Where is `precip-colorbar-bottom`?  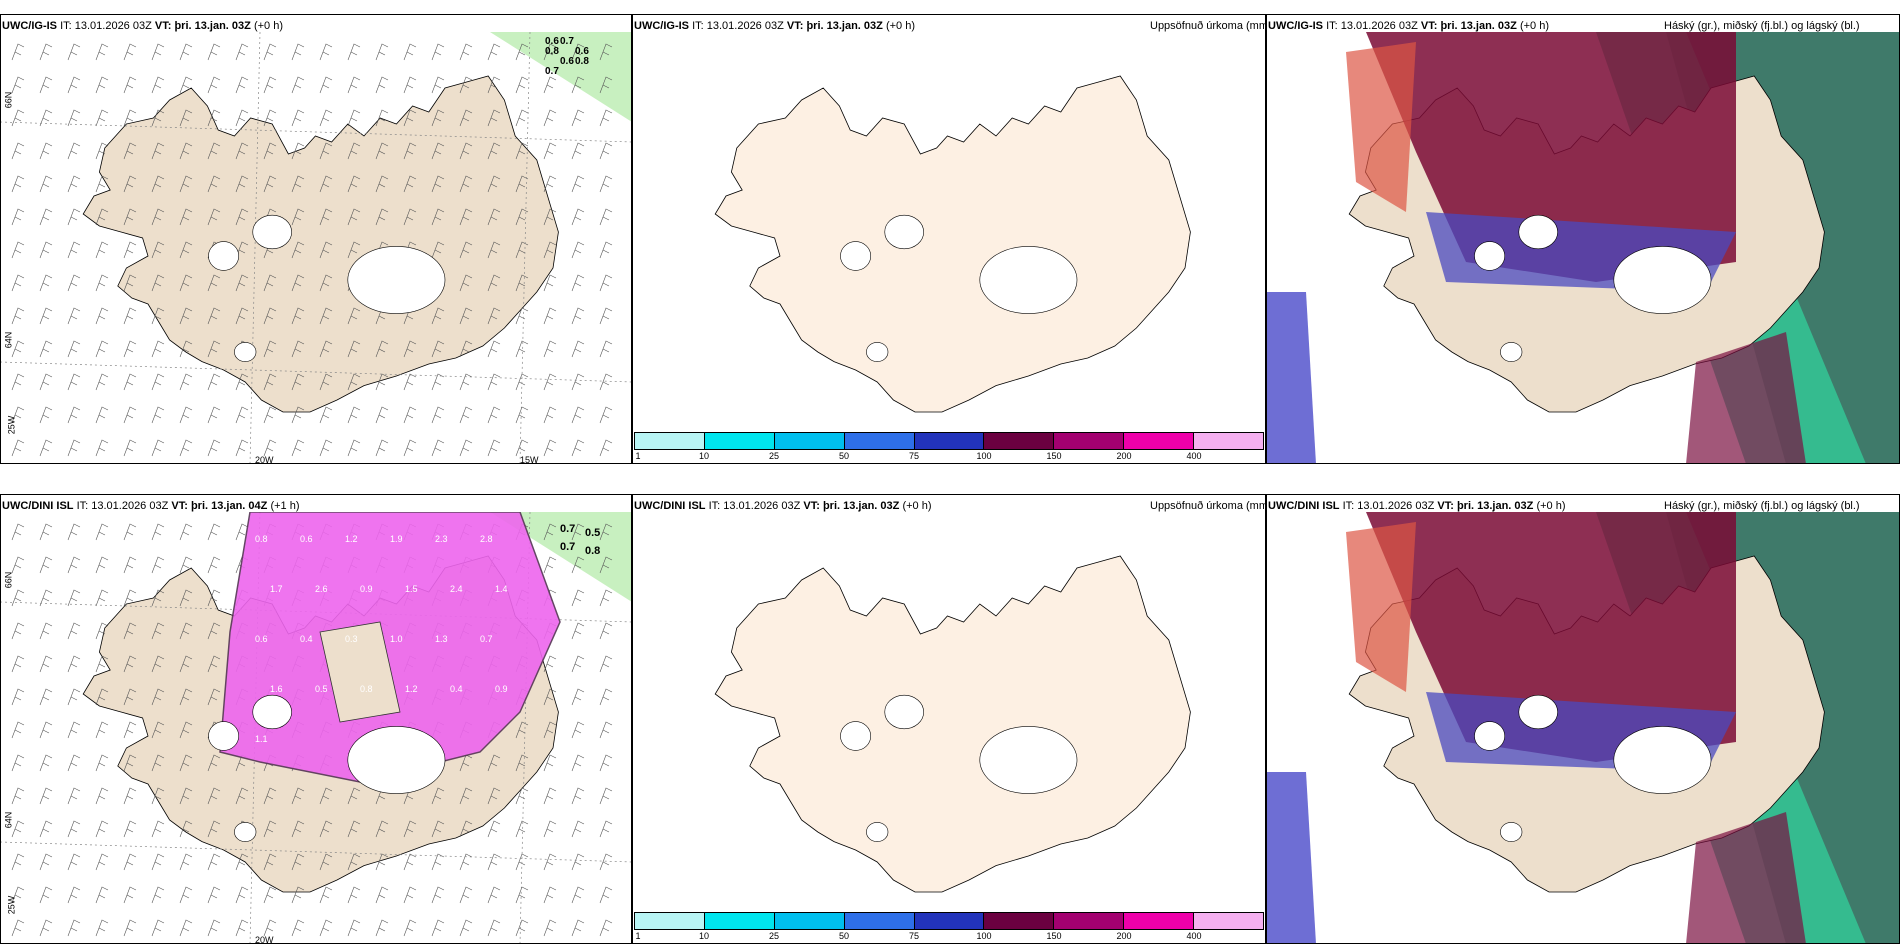
precip-colorbar-bottom is located at coordinates (949, 921).